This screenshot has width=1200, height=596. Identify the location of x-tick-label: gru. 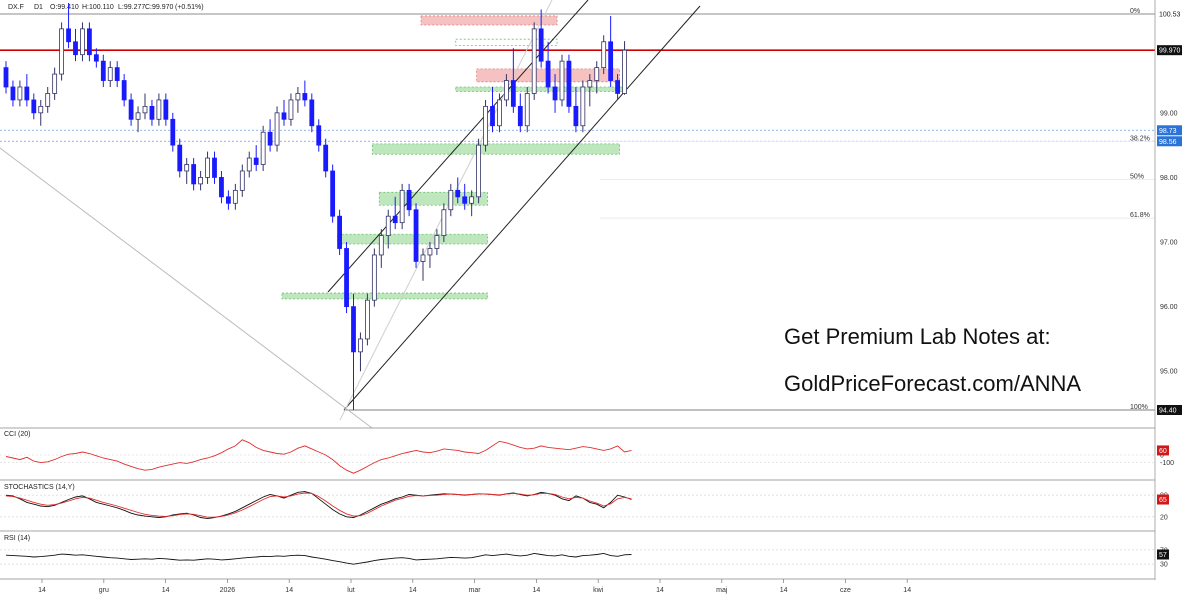
(104, 590).